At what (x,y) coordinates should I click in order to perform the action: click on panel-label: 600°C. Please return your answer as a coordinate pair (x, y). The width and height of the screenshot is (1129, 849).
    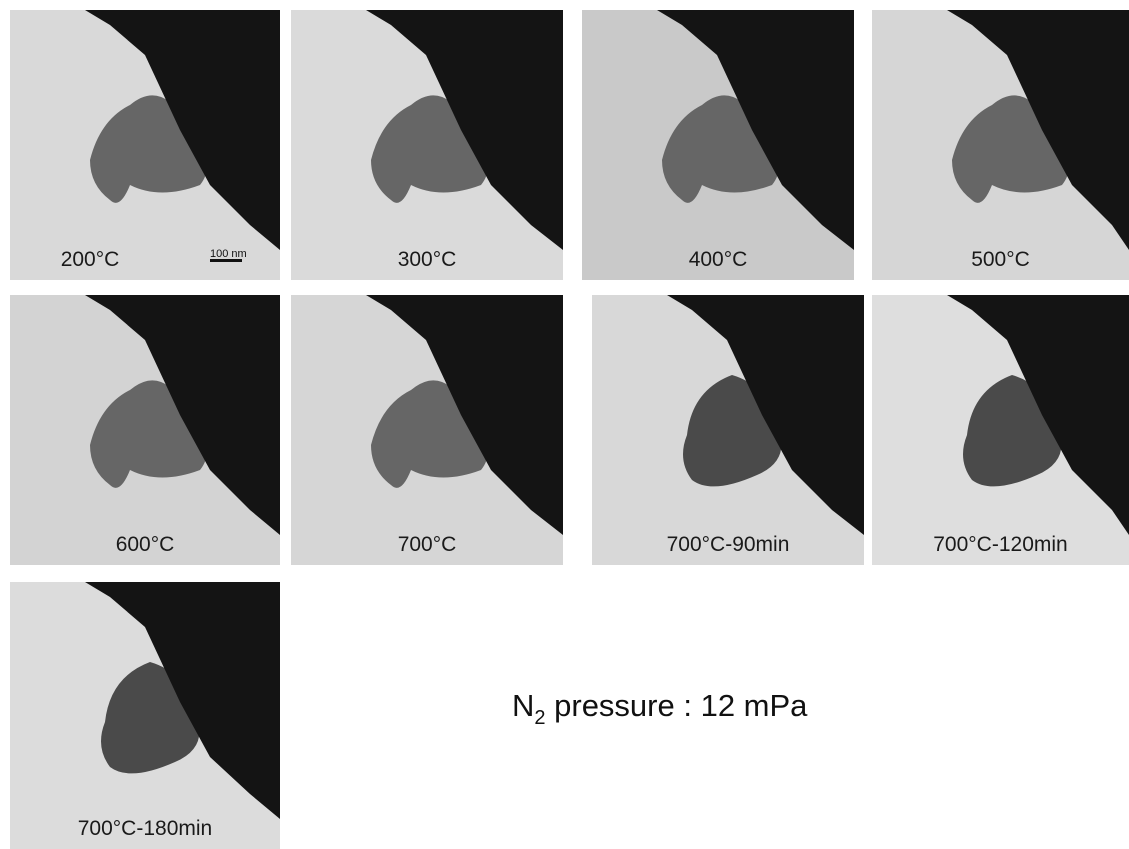
    Looking at the image, I should click on (145, 544).